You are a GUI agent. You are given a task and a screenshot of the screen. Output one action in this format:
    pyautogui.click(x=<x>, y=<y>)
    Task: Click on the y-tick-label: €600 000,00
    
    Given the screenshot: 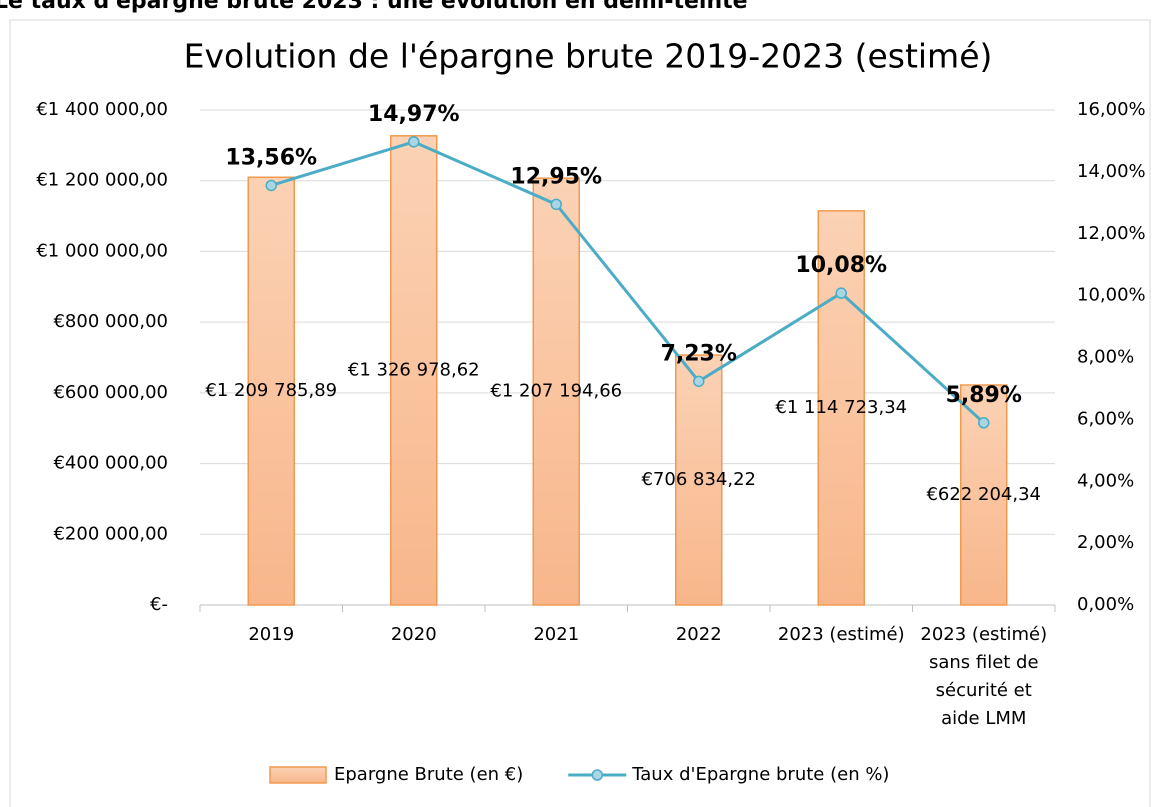 What is the action you would take?
    pyautogui.click(x=110, y=392)
    